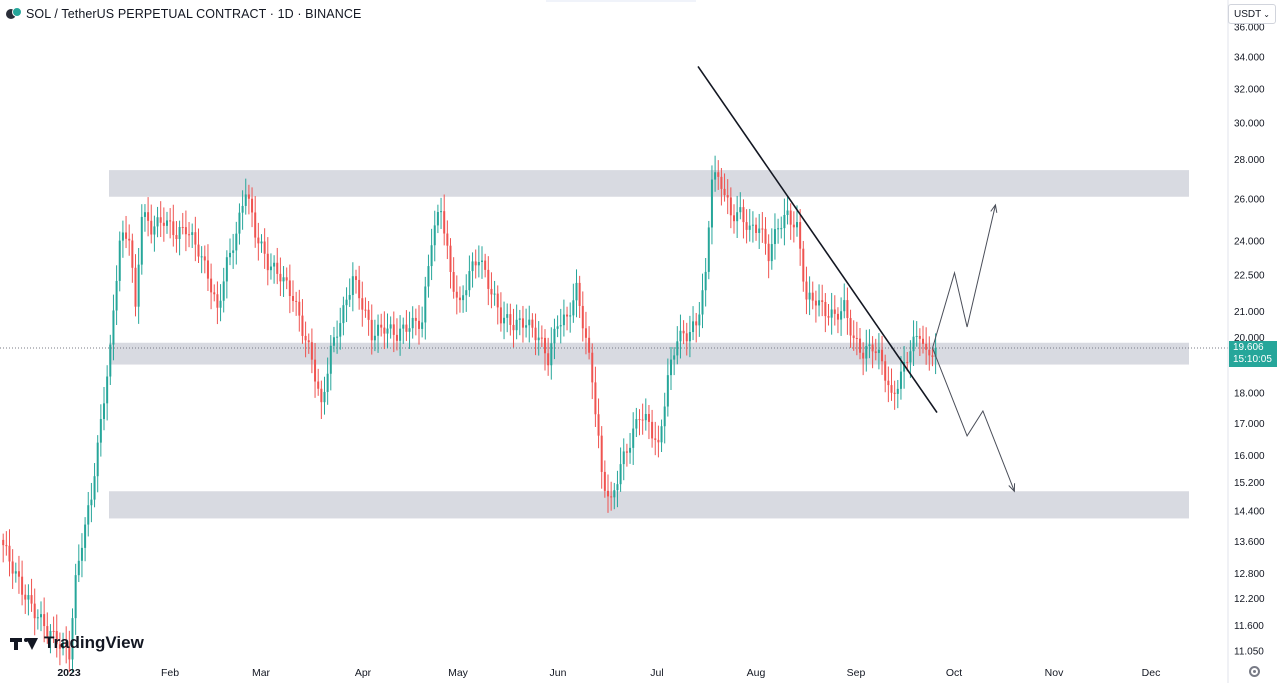 The width and height of the screenshot is (1280, 683). Describe the element at coordinates (973, 419) in the screenshot. I see `projection-down-arrow` at that location.